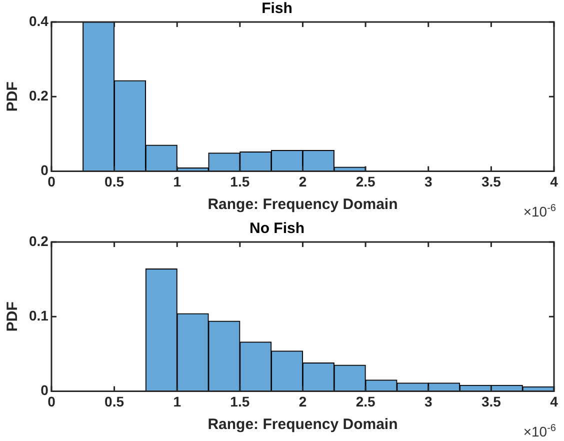  What do you see at coordinates (38, 20) in the screenshot?
I see `y-tick-label: 0.4` at bounding box center [38, 20].